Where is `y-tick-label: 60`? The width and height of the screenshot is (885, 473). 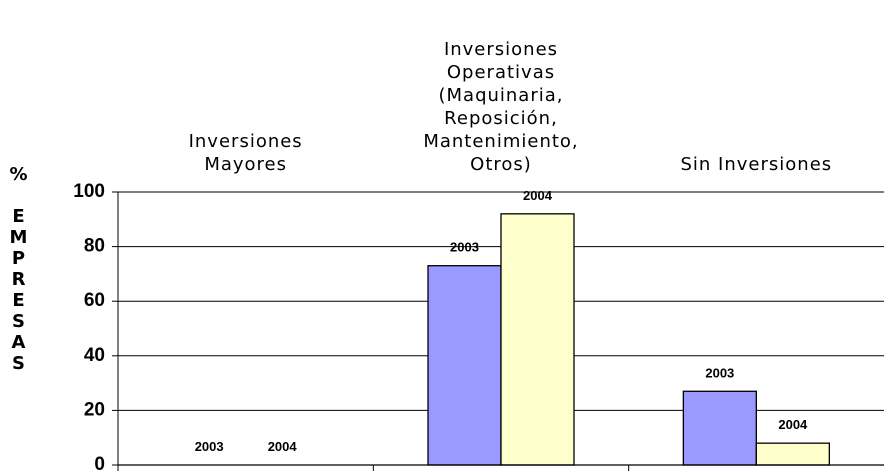 y-tick-label: 60 is located at coordinates (94, 300).